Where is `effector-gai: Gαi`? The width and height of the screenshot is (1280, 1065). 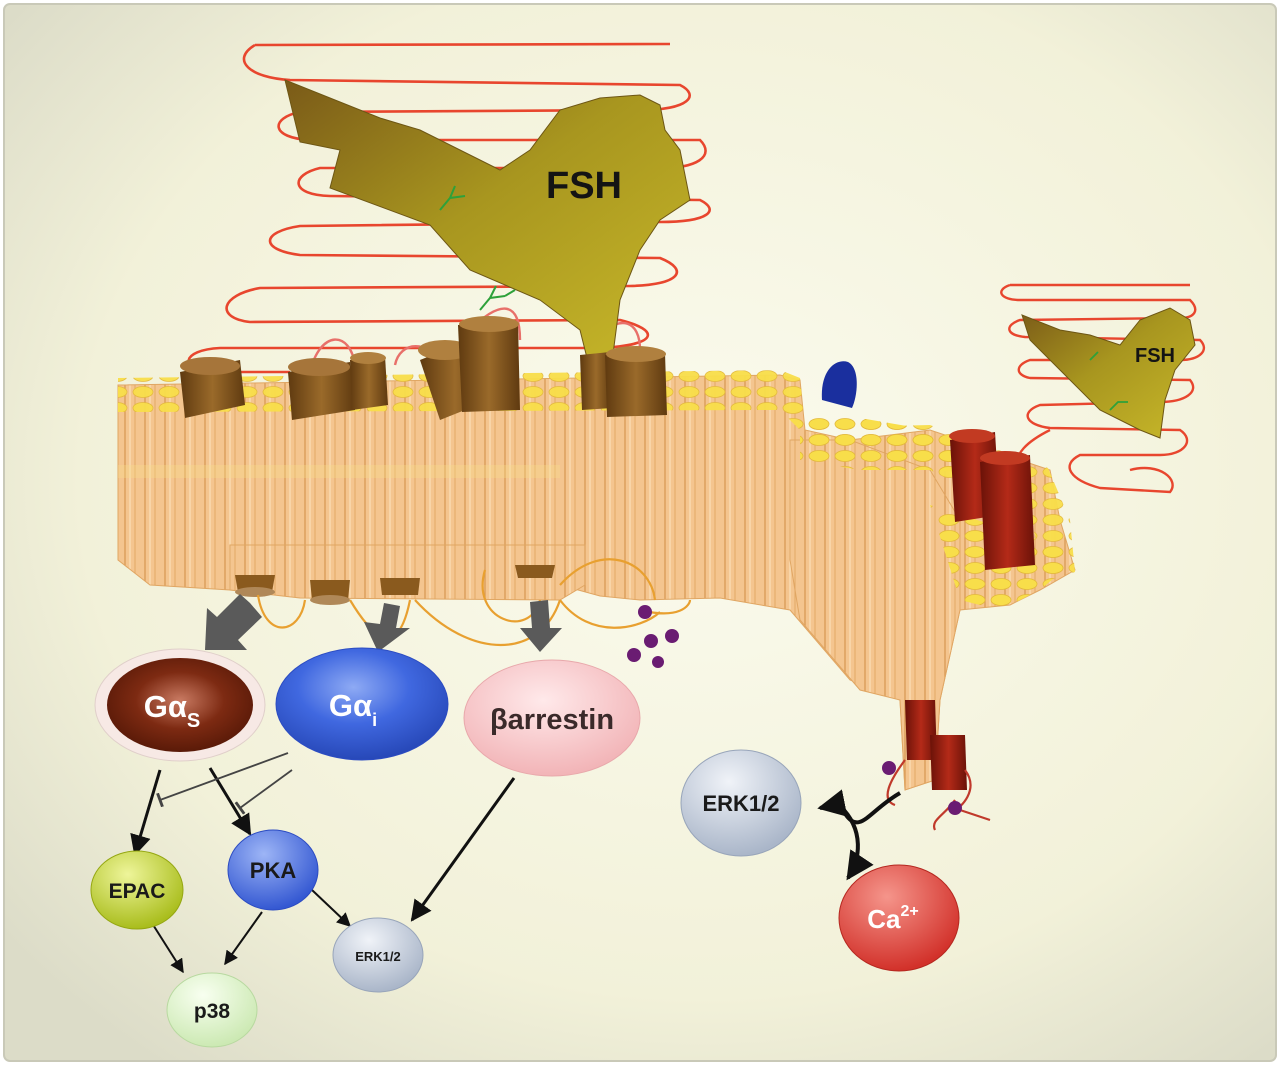
effector-gai: Gαi is located at coordinates (362, 704).